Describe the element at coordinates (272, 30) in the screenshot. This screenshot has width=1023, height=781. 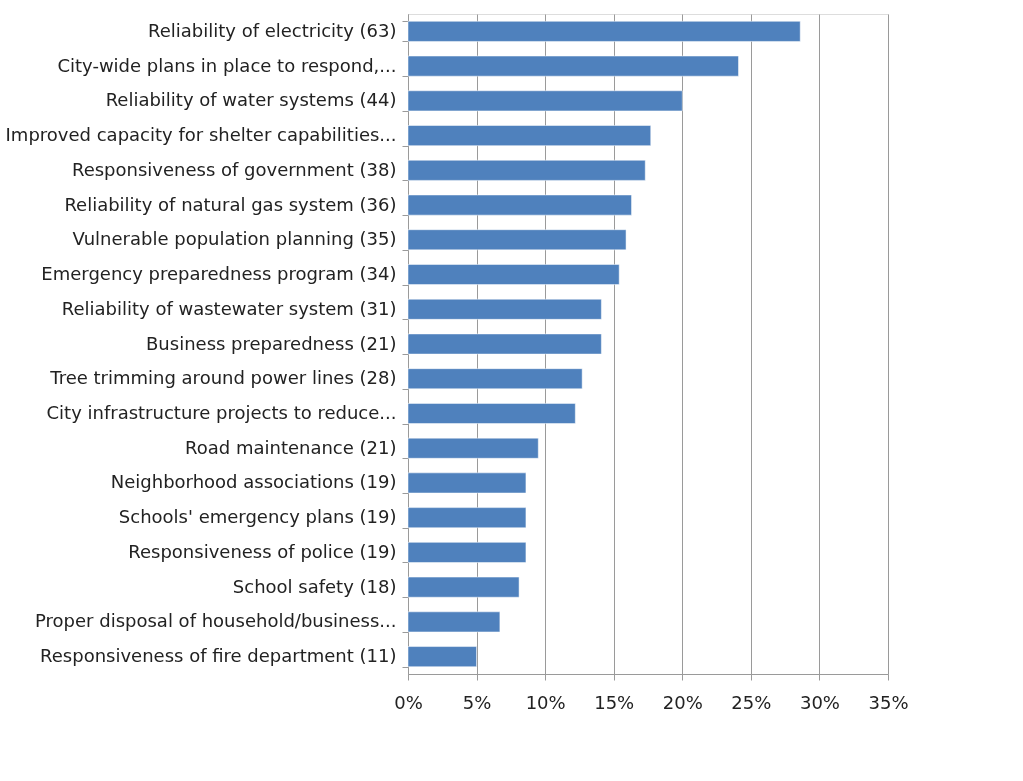
I see `y-tick-label: Reliability of electricity (63)` at that location.